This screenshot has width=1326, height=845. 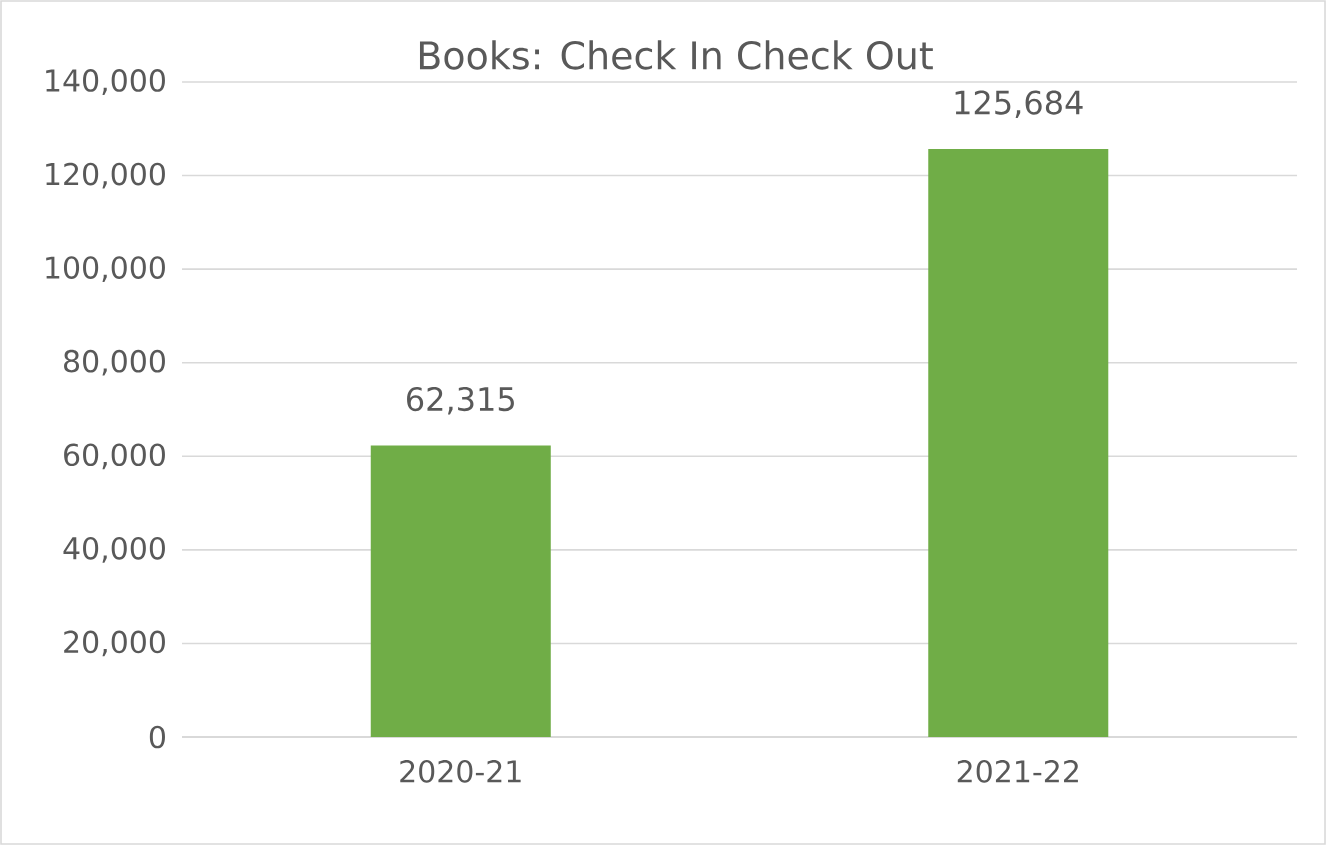 What do you see at coordinates (105, 175) in the screenshot?
I see `y-tick-label: 120,000` at bounding box center [105, 175].